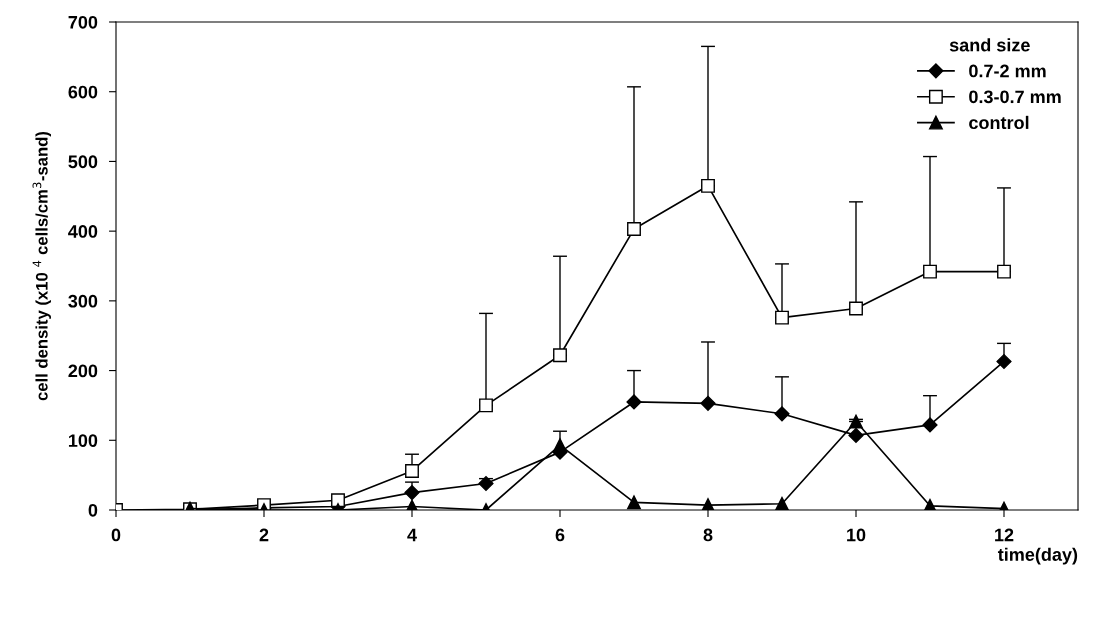 Image resolution: width=1097 pixels, height=636 pixels. What do you see at coordinates (989, 45) in the screenshot?
I see `legend-title: sand size` at bounding box center [989, 45].